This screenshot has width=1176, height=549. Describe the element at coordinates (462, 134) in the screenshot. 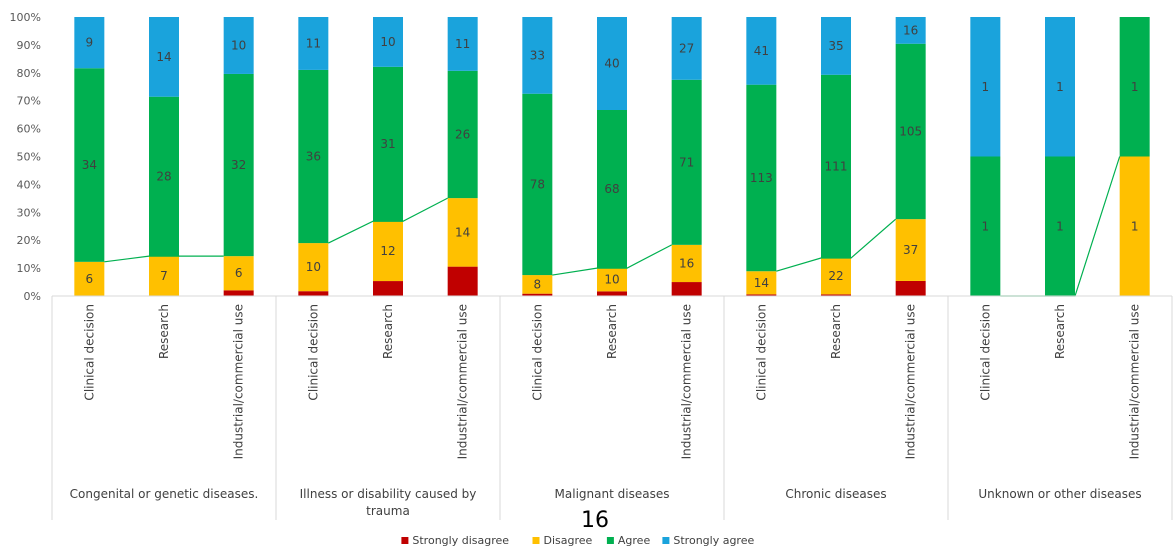

I see `data-label: 26` at that location.